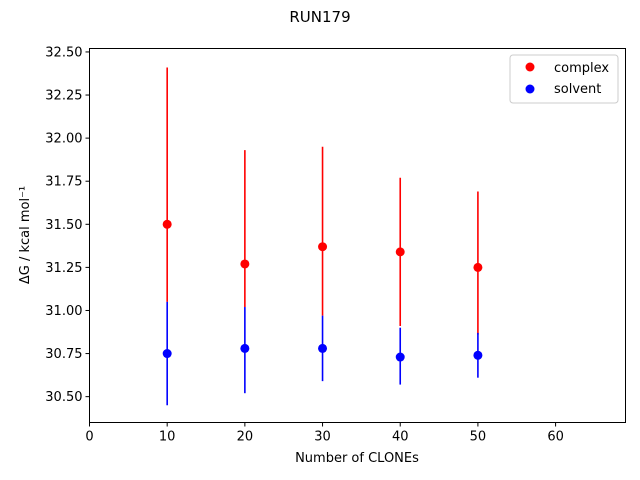 This screenshot has height=480, width=640. What do you see at coordinates (478, 437) in the screenshot?
I see `x-tick-label: 50` at bounding box center [478, 437].